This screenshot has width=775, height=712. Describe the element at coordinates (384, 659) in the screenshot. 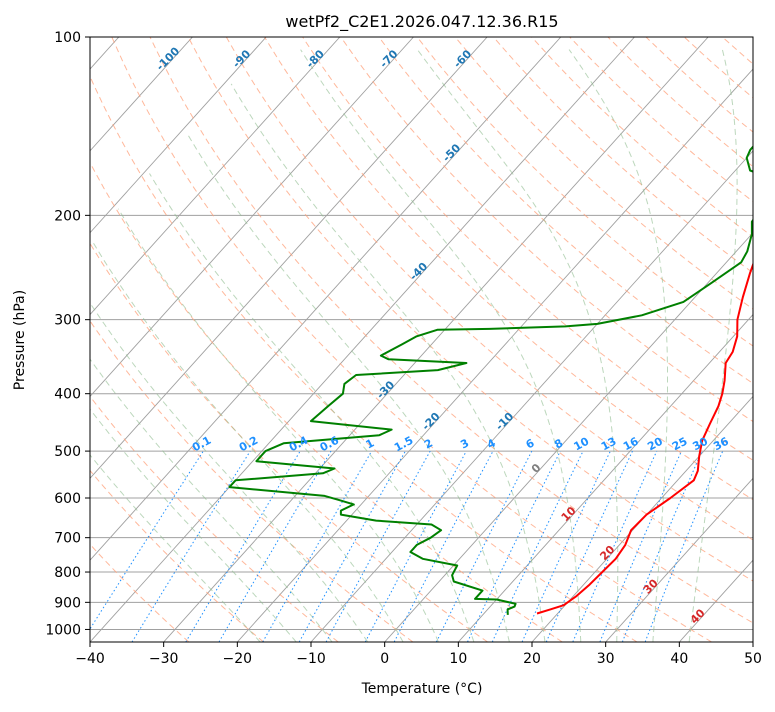

I see `x-tick-label: 0` at that location.